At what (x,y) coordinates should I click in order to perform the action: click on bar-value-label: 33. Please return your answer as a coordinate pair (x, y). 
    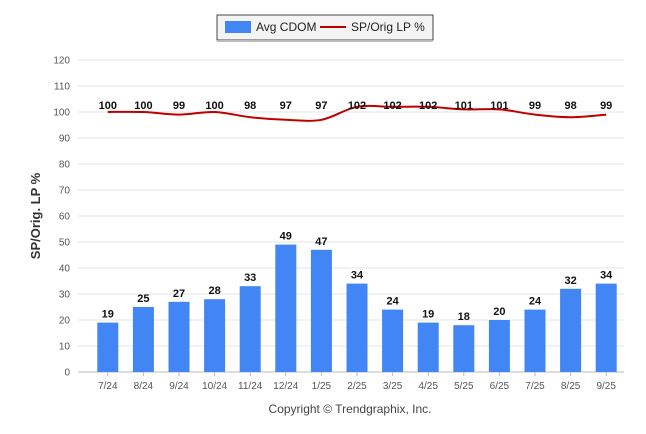
    Looking at the image, I should click on (250, 278).